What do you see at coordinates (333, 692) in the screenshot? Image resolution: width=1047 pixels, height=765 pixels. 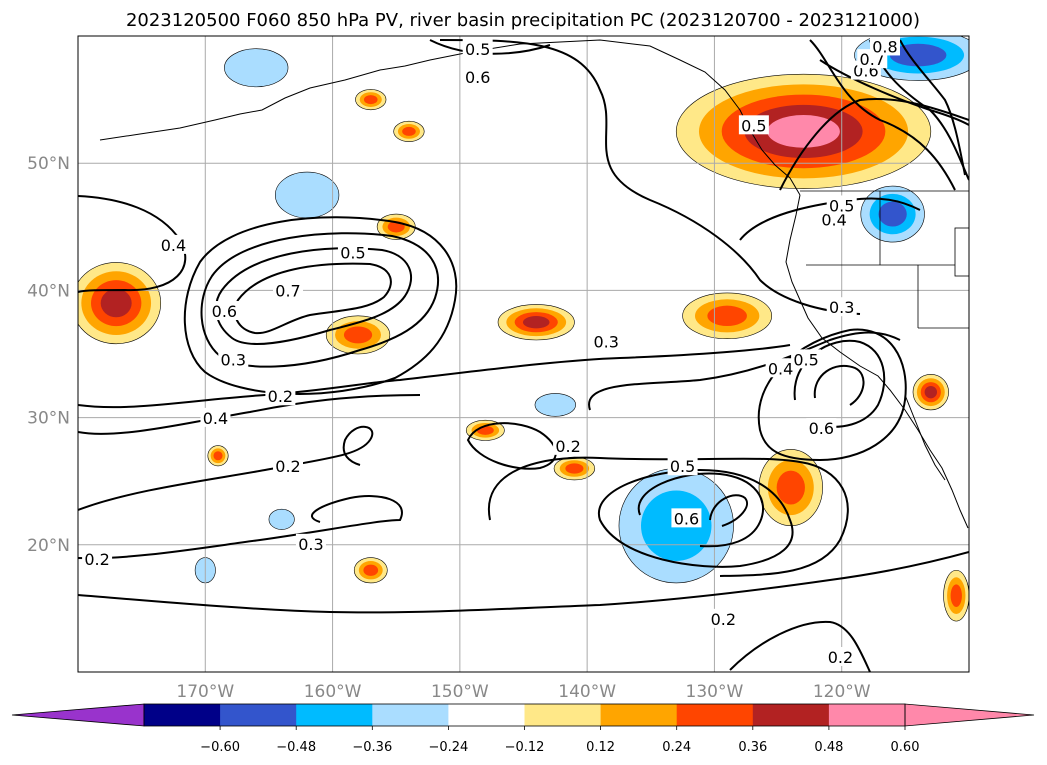 I see `lon-tick-label: 160°W` at bounding box center [333, 692].